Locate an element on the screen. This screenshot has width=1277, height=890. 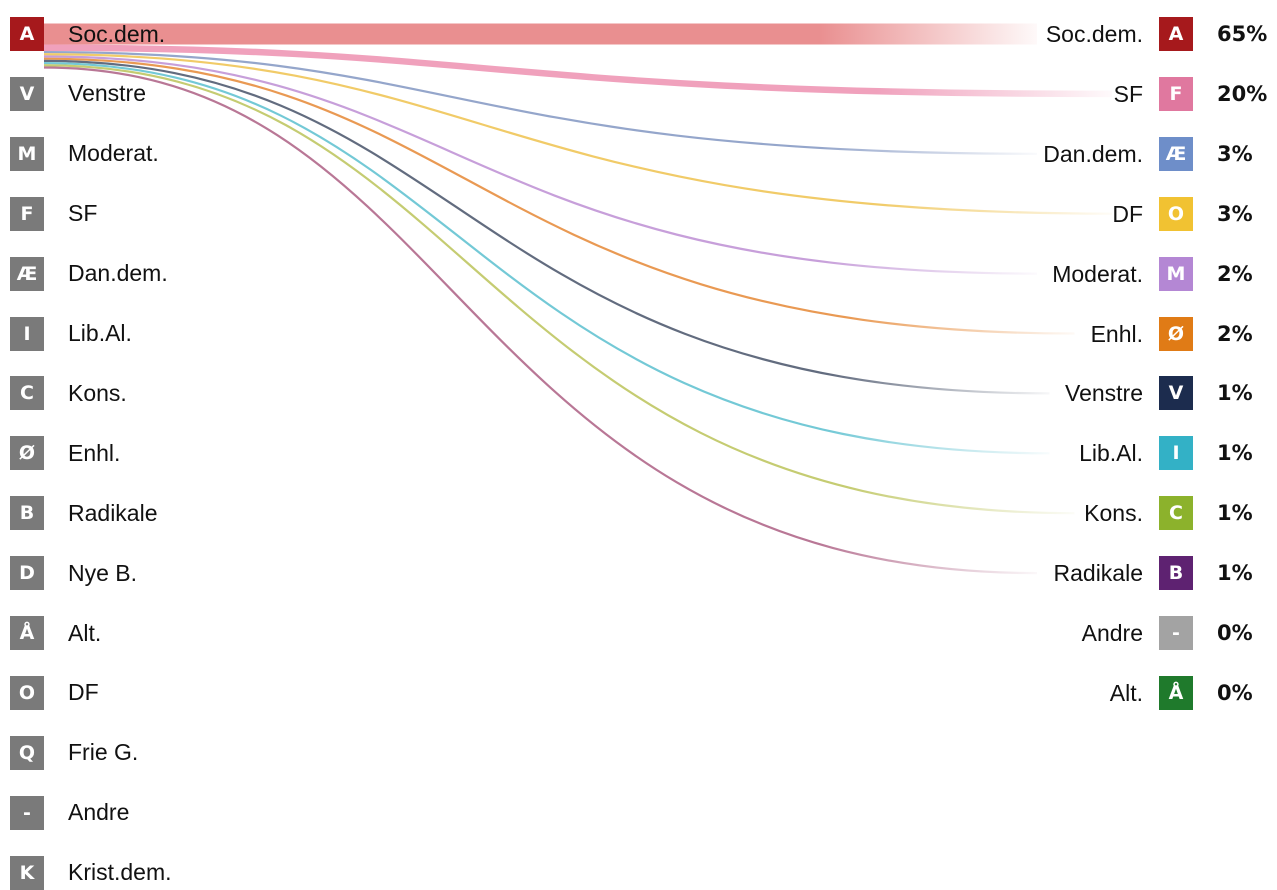
left-party-label: Krist.dem. is located at coordinates (120, 872).